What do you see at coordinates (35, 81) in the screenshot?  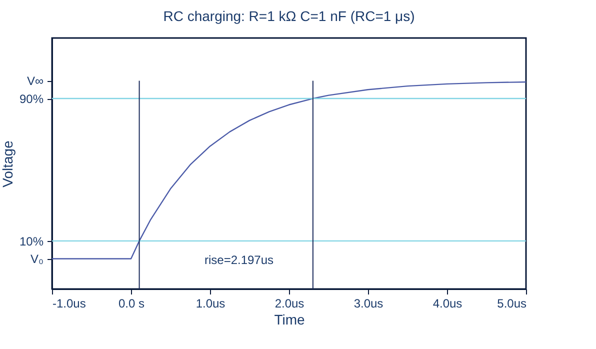 I see `y-tick-label: V∞` at bounding box center [35, 81].